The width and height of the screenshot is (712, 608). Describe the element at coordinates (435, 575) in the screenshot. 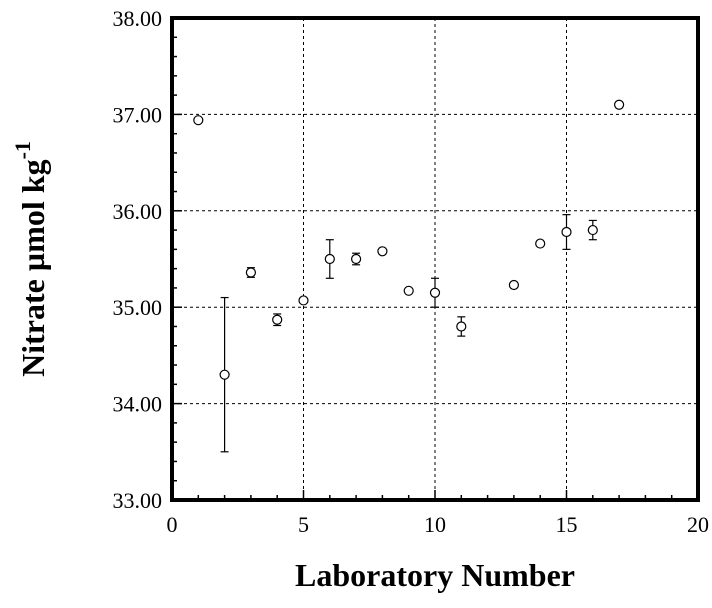

I see `x-axis-title: Laboratory Number` at that location.